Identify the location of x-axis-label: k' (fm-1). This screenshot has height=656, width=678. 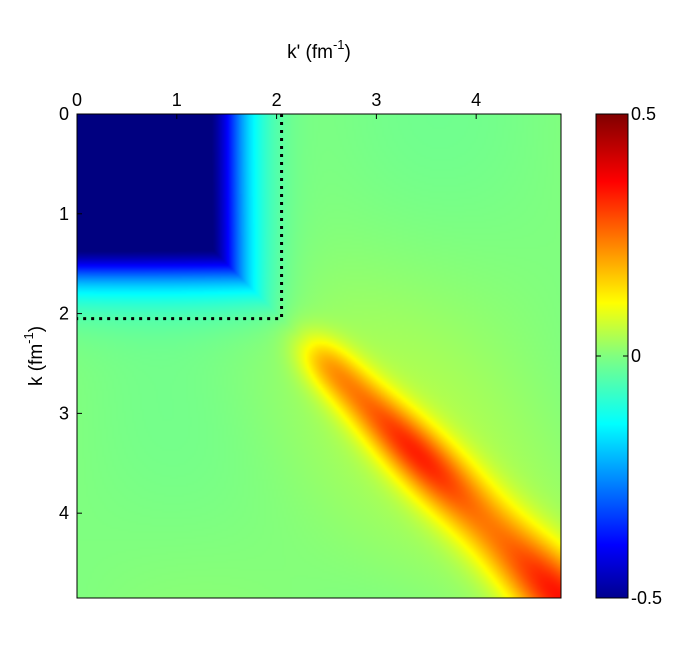
(319, 50).